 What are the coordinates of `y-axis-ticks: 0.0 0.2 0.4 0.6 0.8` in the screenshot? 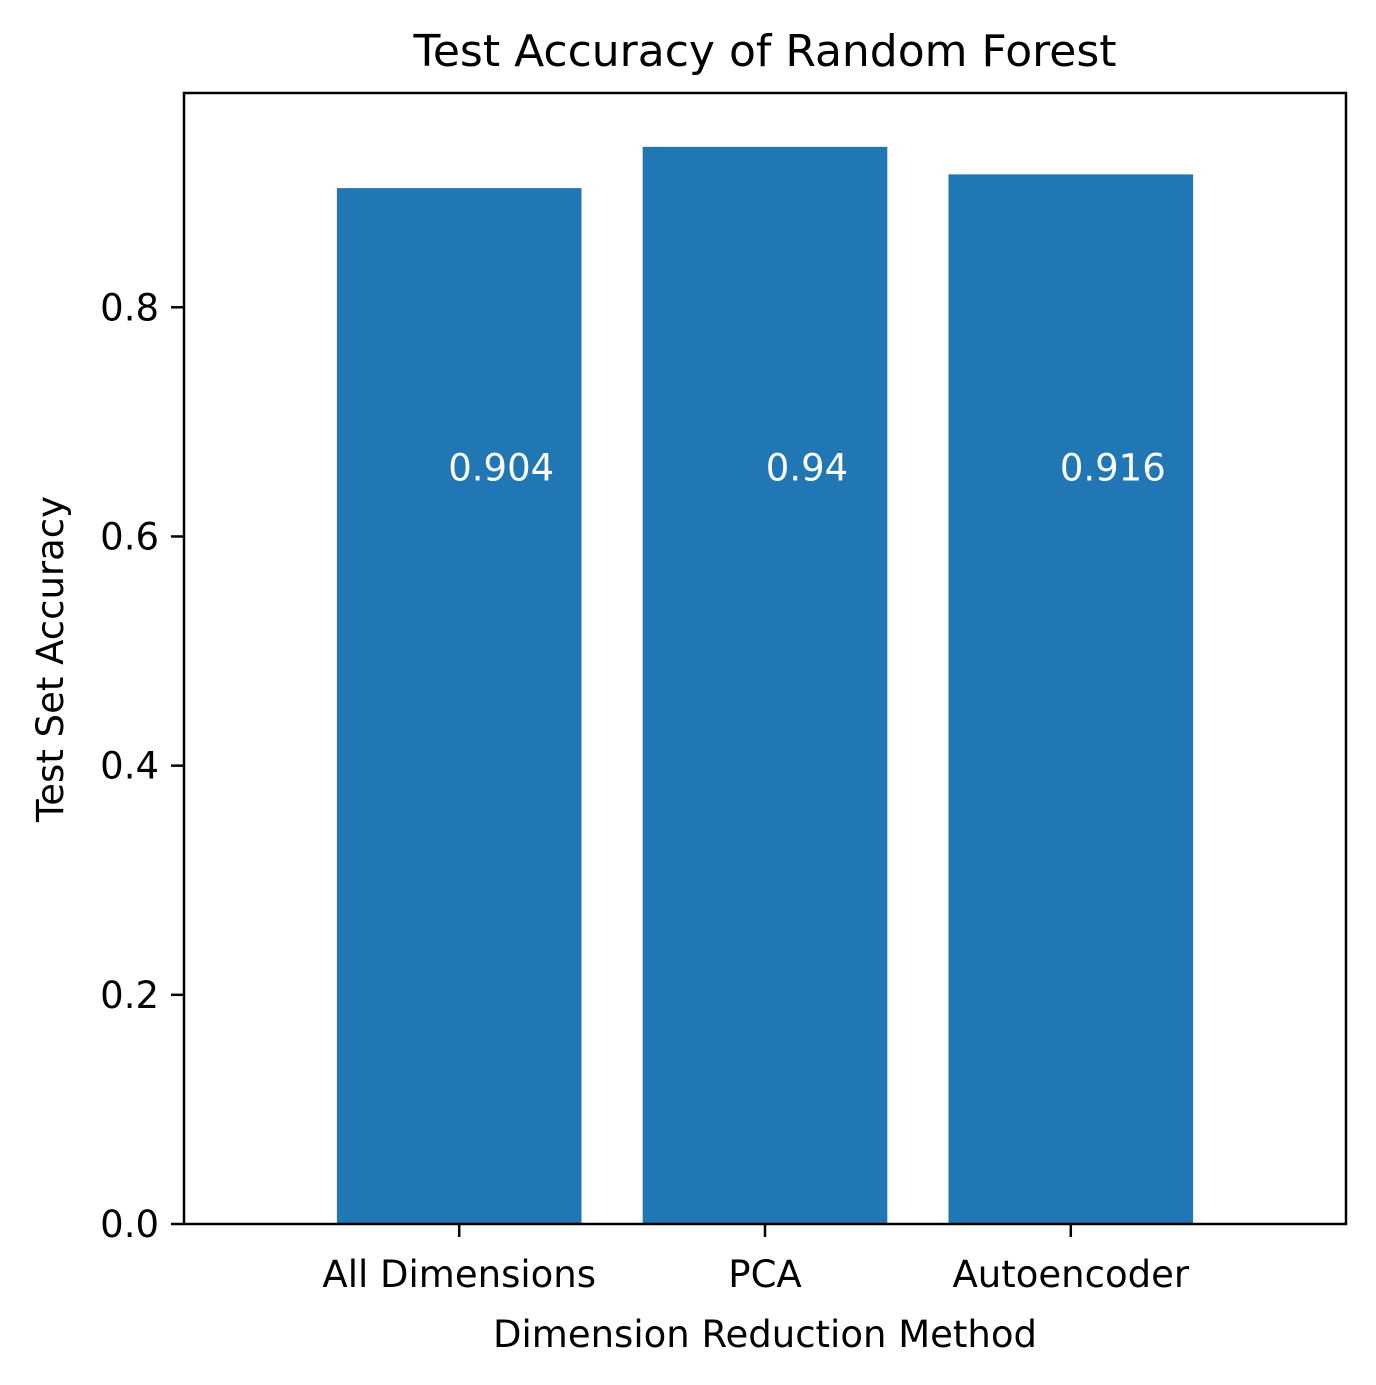 It's located at (142, 766).